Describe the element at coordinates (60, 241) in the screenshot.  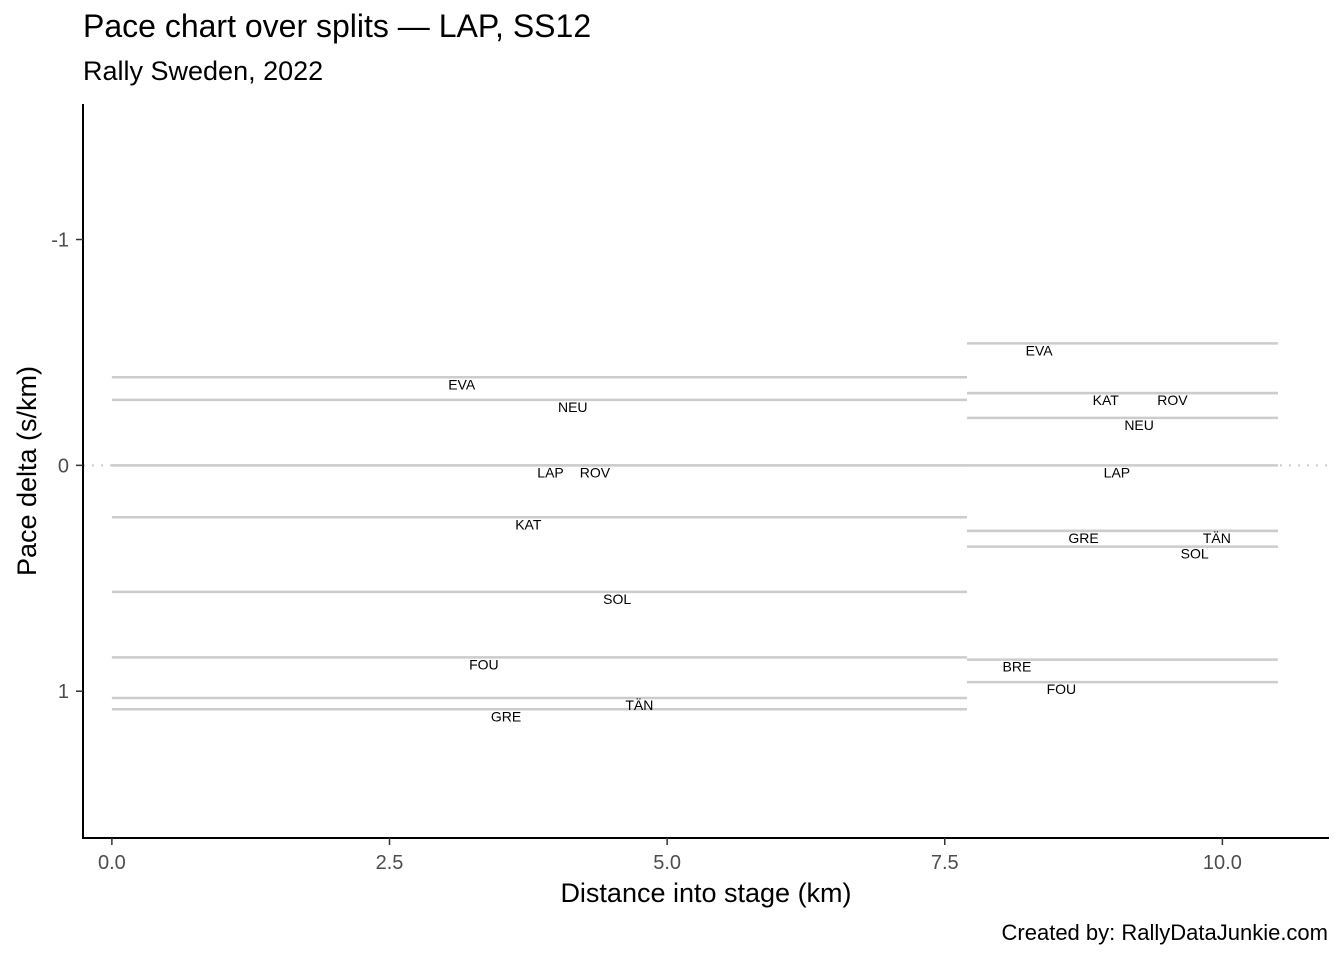
I see `y-tick-label: -1` at that location.